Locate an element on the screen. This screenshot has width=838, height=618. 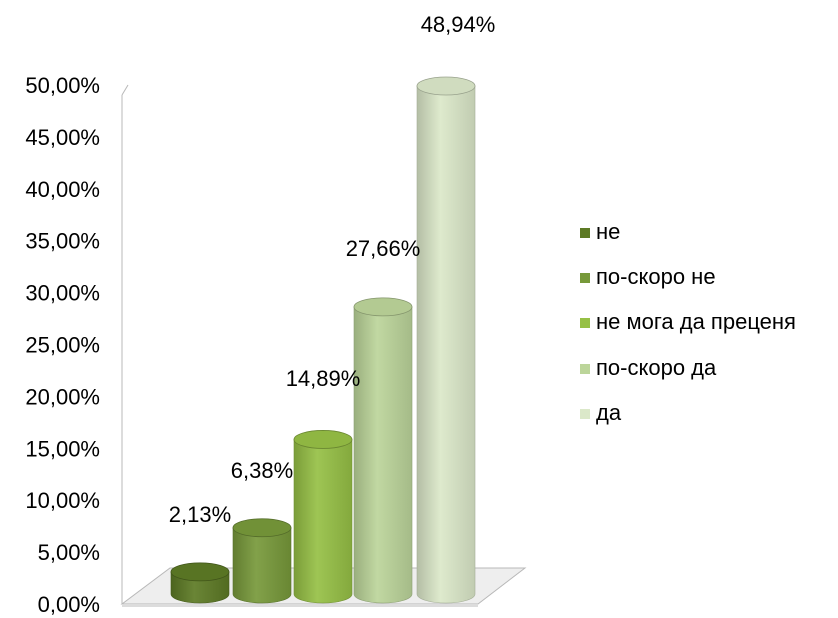
data-label: 48,94% is located at coordinates (458, 24).